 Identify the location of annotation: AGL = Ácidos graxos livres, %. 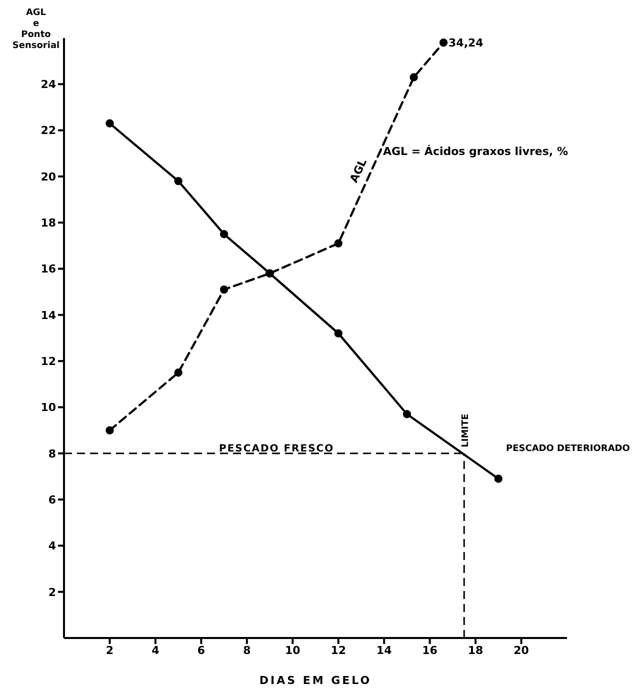
(475, 151).